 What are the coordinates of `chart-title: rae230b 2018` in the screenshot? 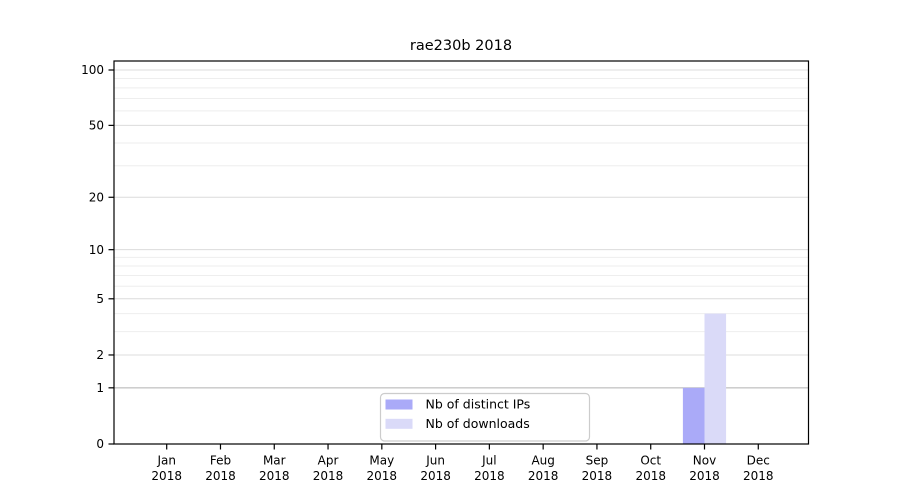 It's located at (461, 46).